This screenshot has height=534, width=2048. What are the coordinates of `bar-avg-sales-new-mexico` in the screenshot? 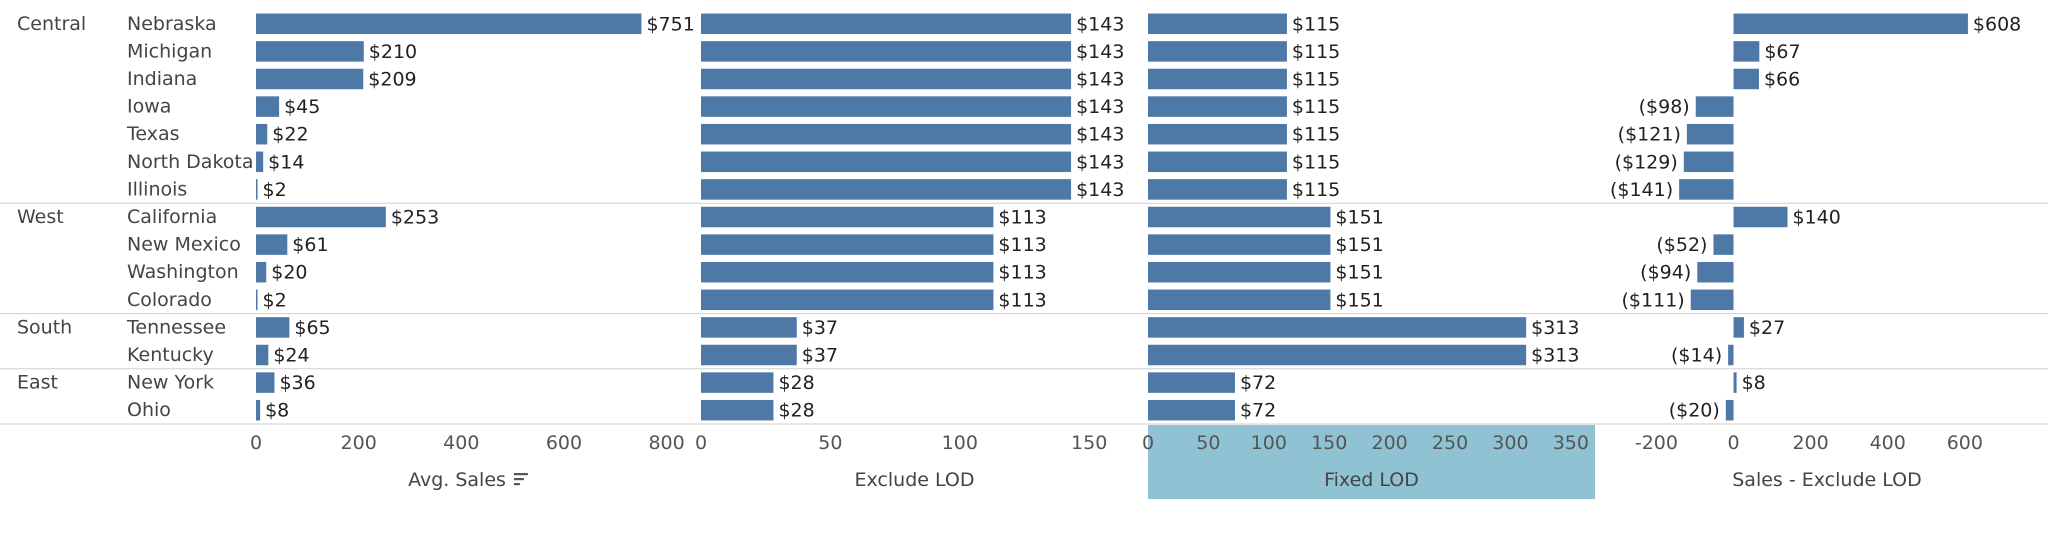 It's located at (272, 244).